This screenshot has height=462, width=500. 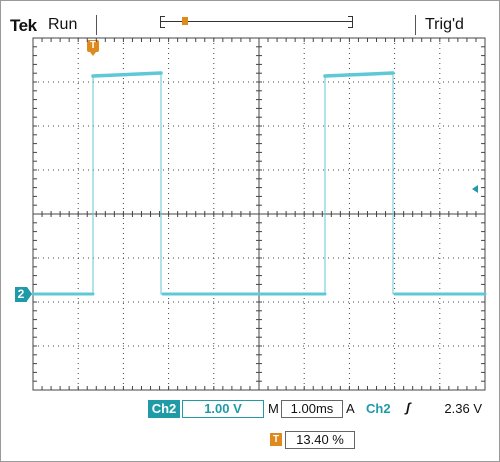 What do you see at coordinates (276, 439) in the screenshot?
I see `trigger-horizontal-icon: T` at bounding box center [276, 439].